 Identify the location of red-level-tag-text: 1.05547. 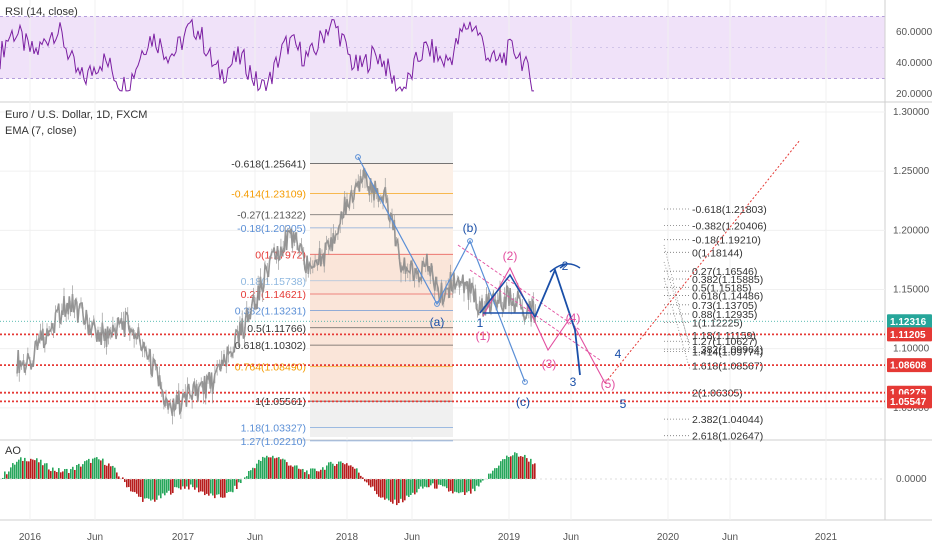
(908, 402).